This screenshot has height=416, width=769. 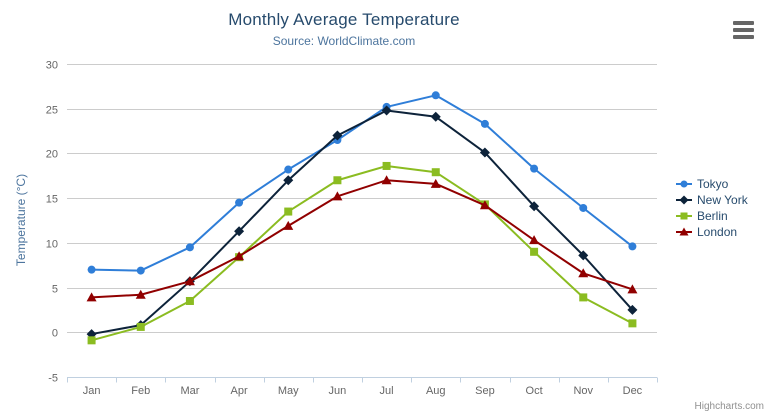 I want to click on x-tick-label: Mar, so click(x=189, y=391).